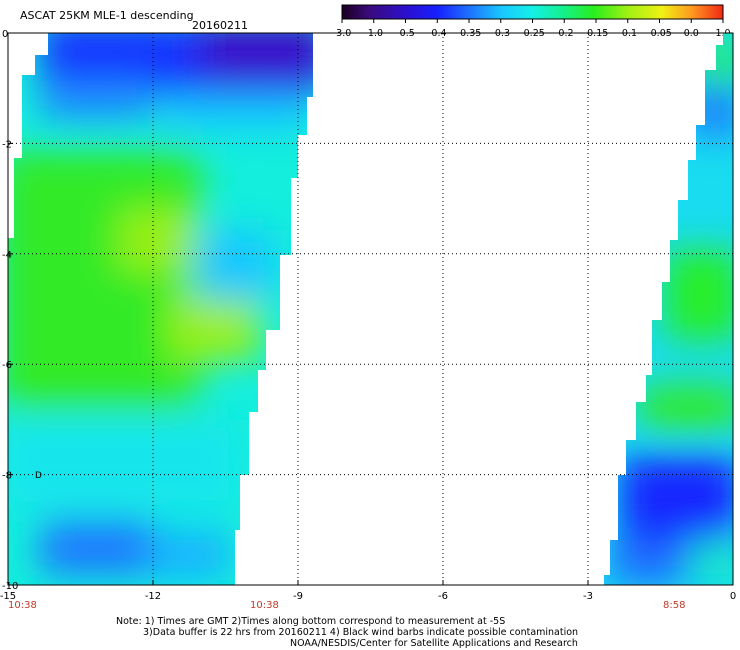 This screenshot has height=650, width=740. I want to click on x-axis: -15 -12 -9 -6 -3 0, so click(368, 591).